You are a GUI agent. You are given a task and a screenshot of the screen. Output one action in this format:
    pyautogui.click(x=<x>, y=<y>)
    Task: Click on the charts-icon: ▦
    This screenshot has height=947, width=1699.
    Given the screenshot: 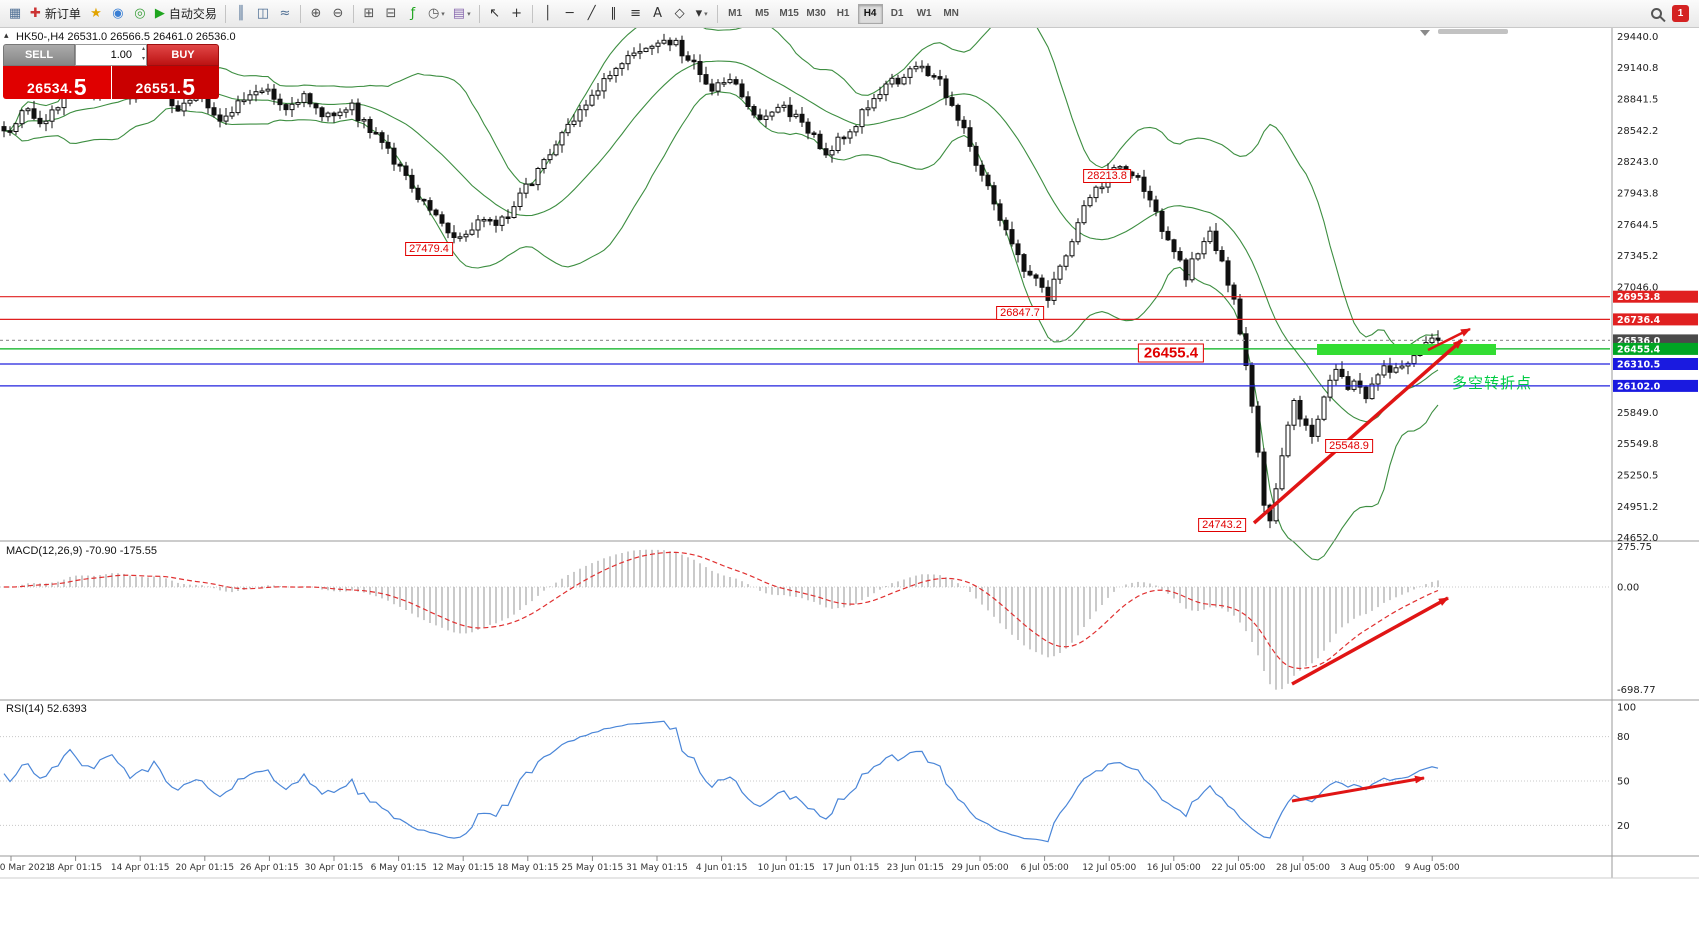 What is the action you would take?
    pyautogui.click(x=15, y=14)
    